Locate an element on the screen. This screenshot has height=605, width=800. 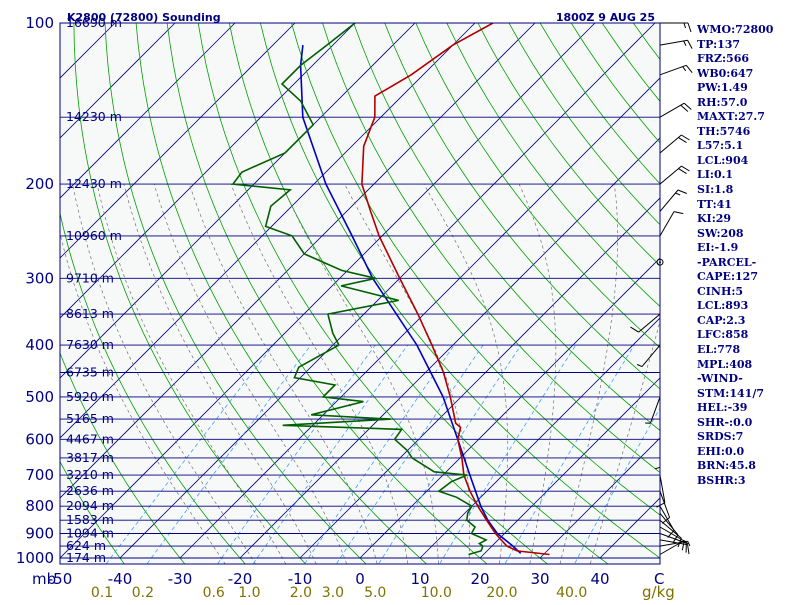
pressure-unit-label: mb is located at coordinates (44, 579).